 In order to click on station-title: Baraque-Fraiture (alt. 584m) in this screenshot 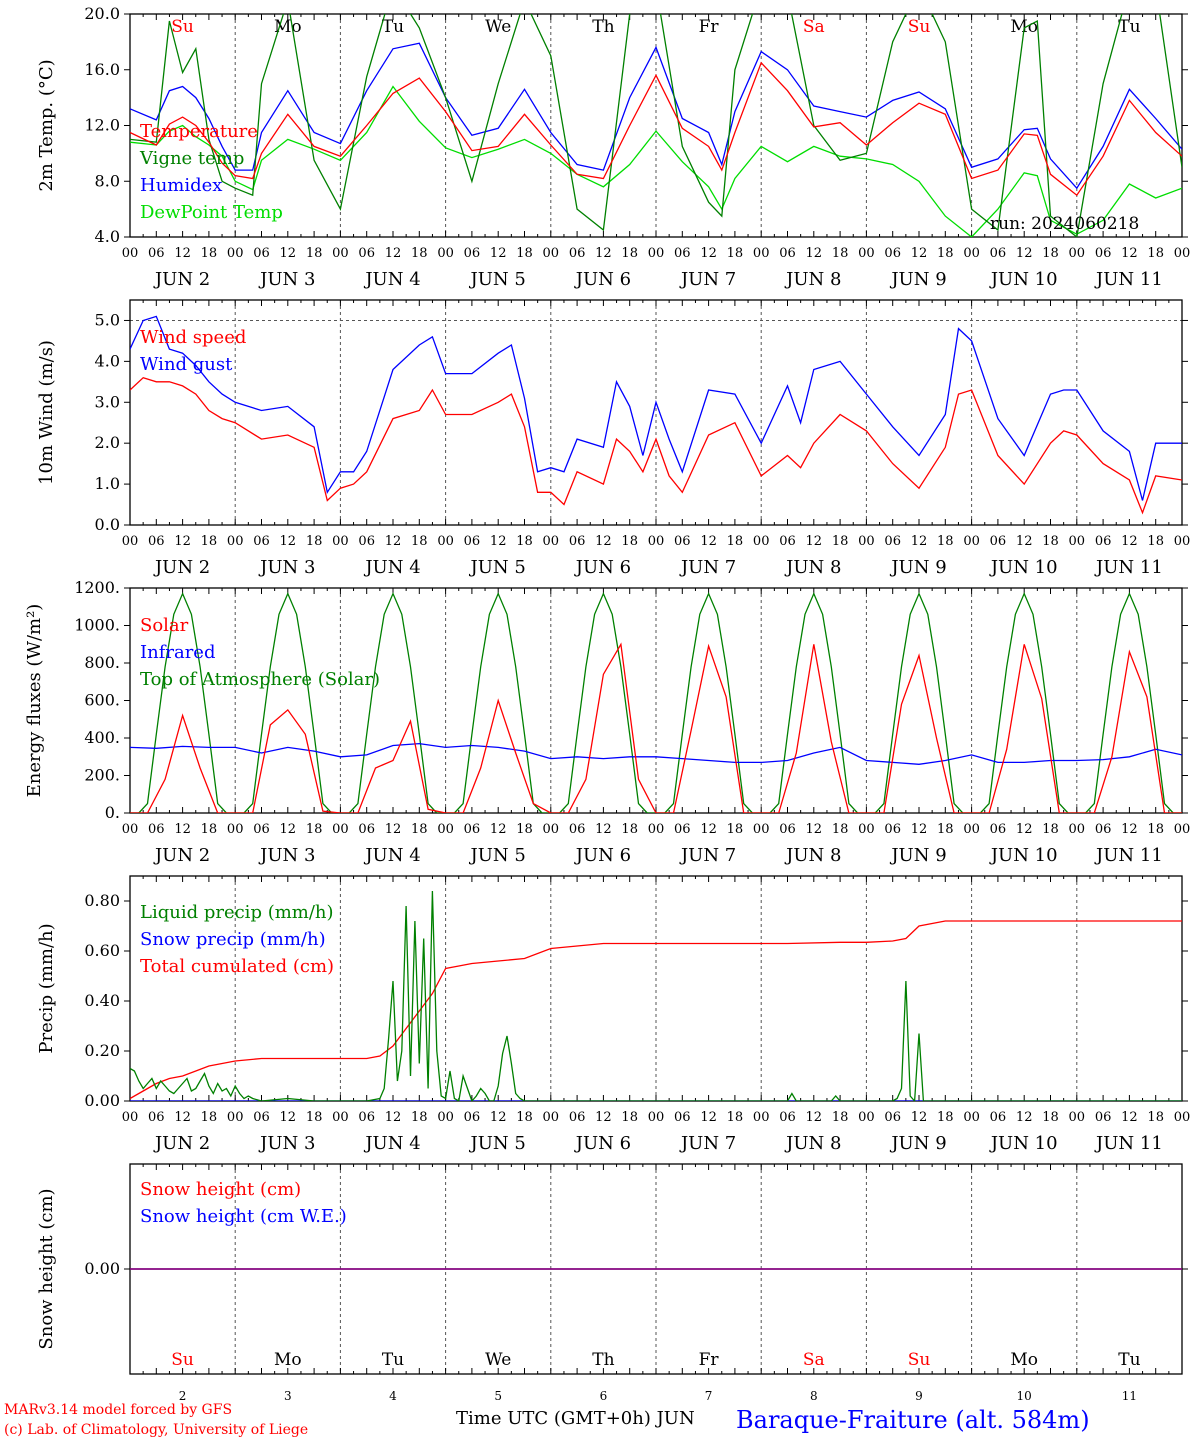, I will do `click(913, 1420)`.